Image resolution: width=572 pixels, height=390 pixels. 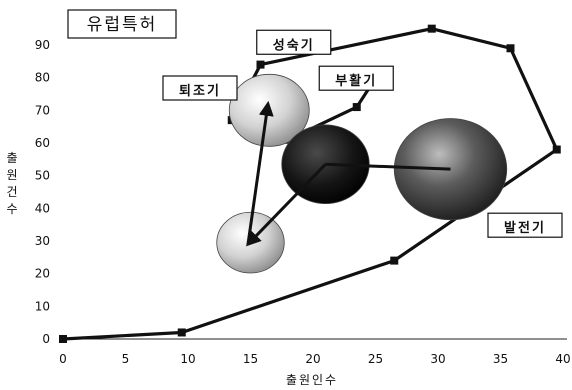 What do you see at coordinates (187, 359) in the screenshot?
I see `x-tick-label: 10` at bounding box center [187, 359].